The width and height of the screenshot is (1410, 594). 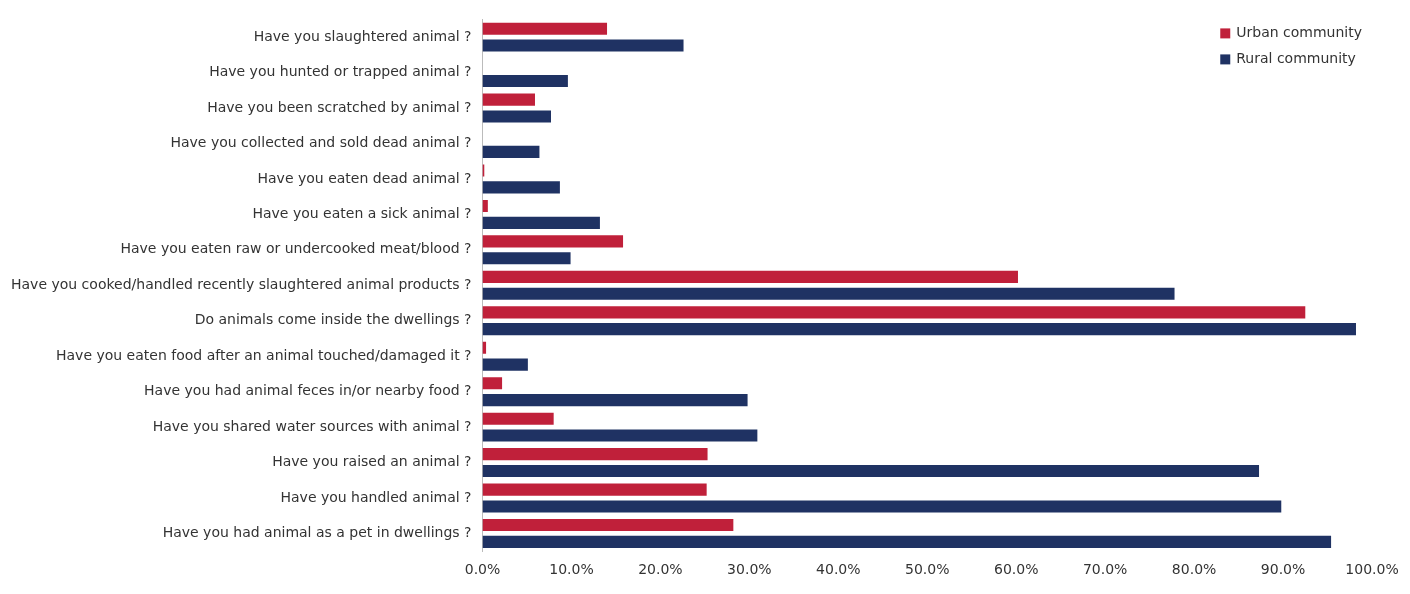 I want to click on x-tick-label: 10.0%, so click(x=571, y=569).